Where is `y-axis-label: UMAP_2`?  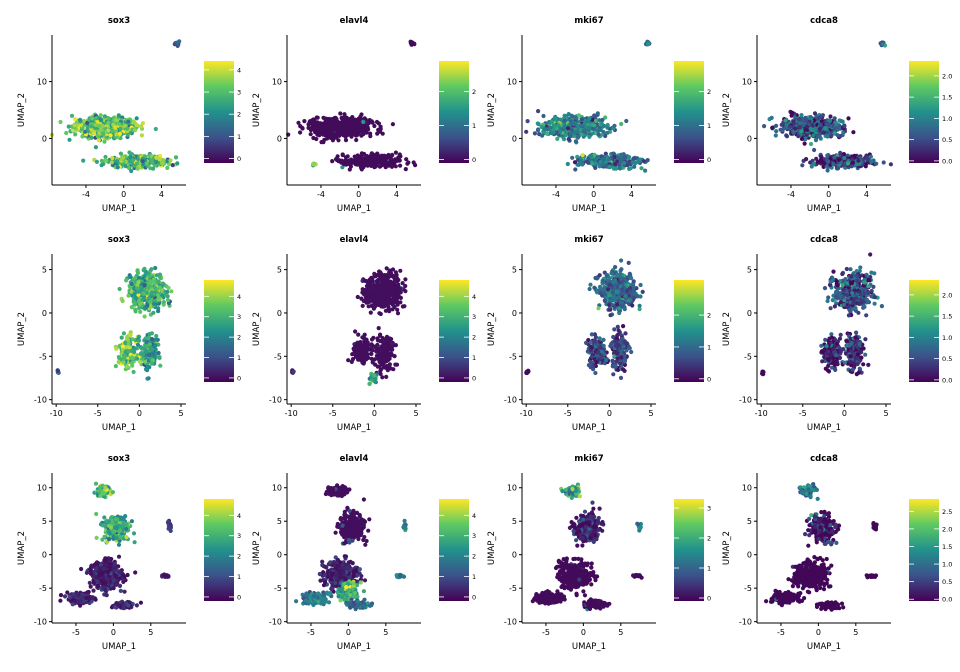
y-axis-label: UMAP_2 is located at coordinates (727, 110).